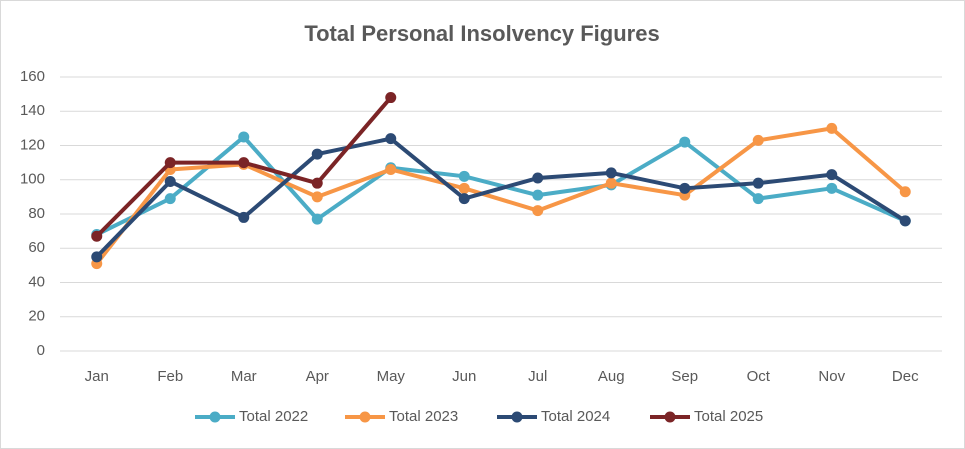 The image size is (965, 449). What do you see at coordinates (423, 416) in the screenshot?
I see `legend-label: Total 2023` at bounding box center [423, 416].